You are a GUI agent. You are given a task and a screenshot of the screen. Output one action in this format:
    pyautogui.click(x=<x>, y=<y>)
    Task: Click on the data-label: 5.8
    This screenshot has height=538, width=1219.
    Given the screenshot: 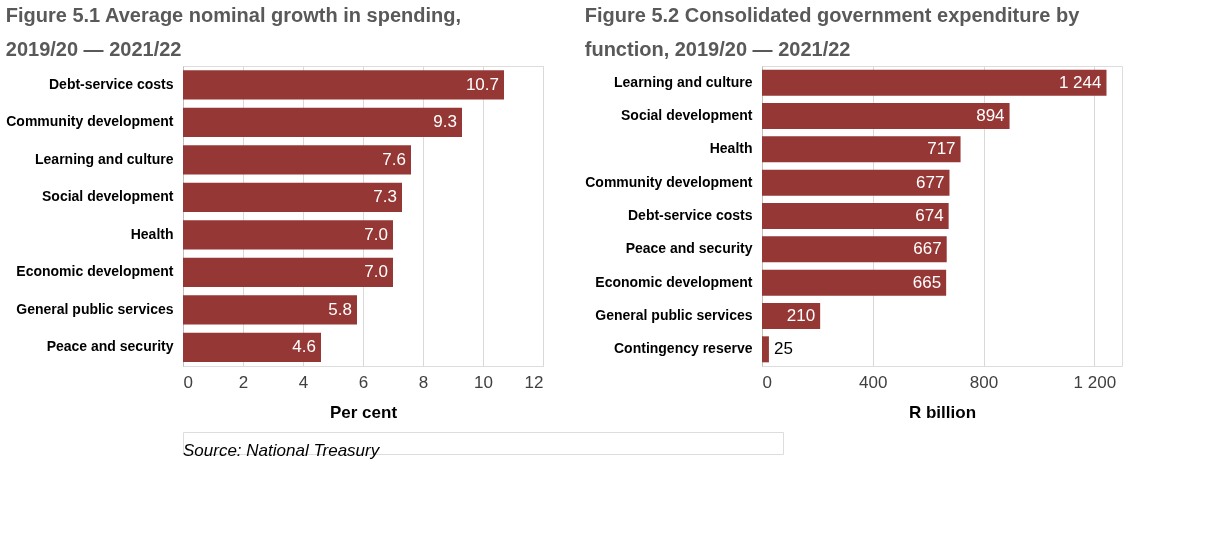 What is the action you would take?
    pyautogui.click(x=340, y=309)
    